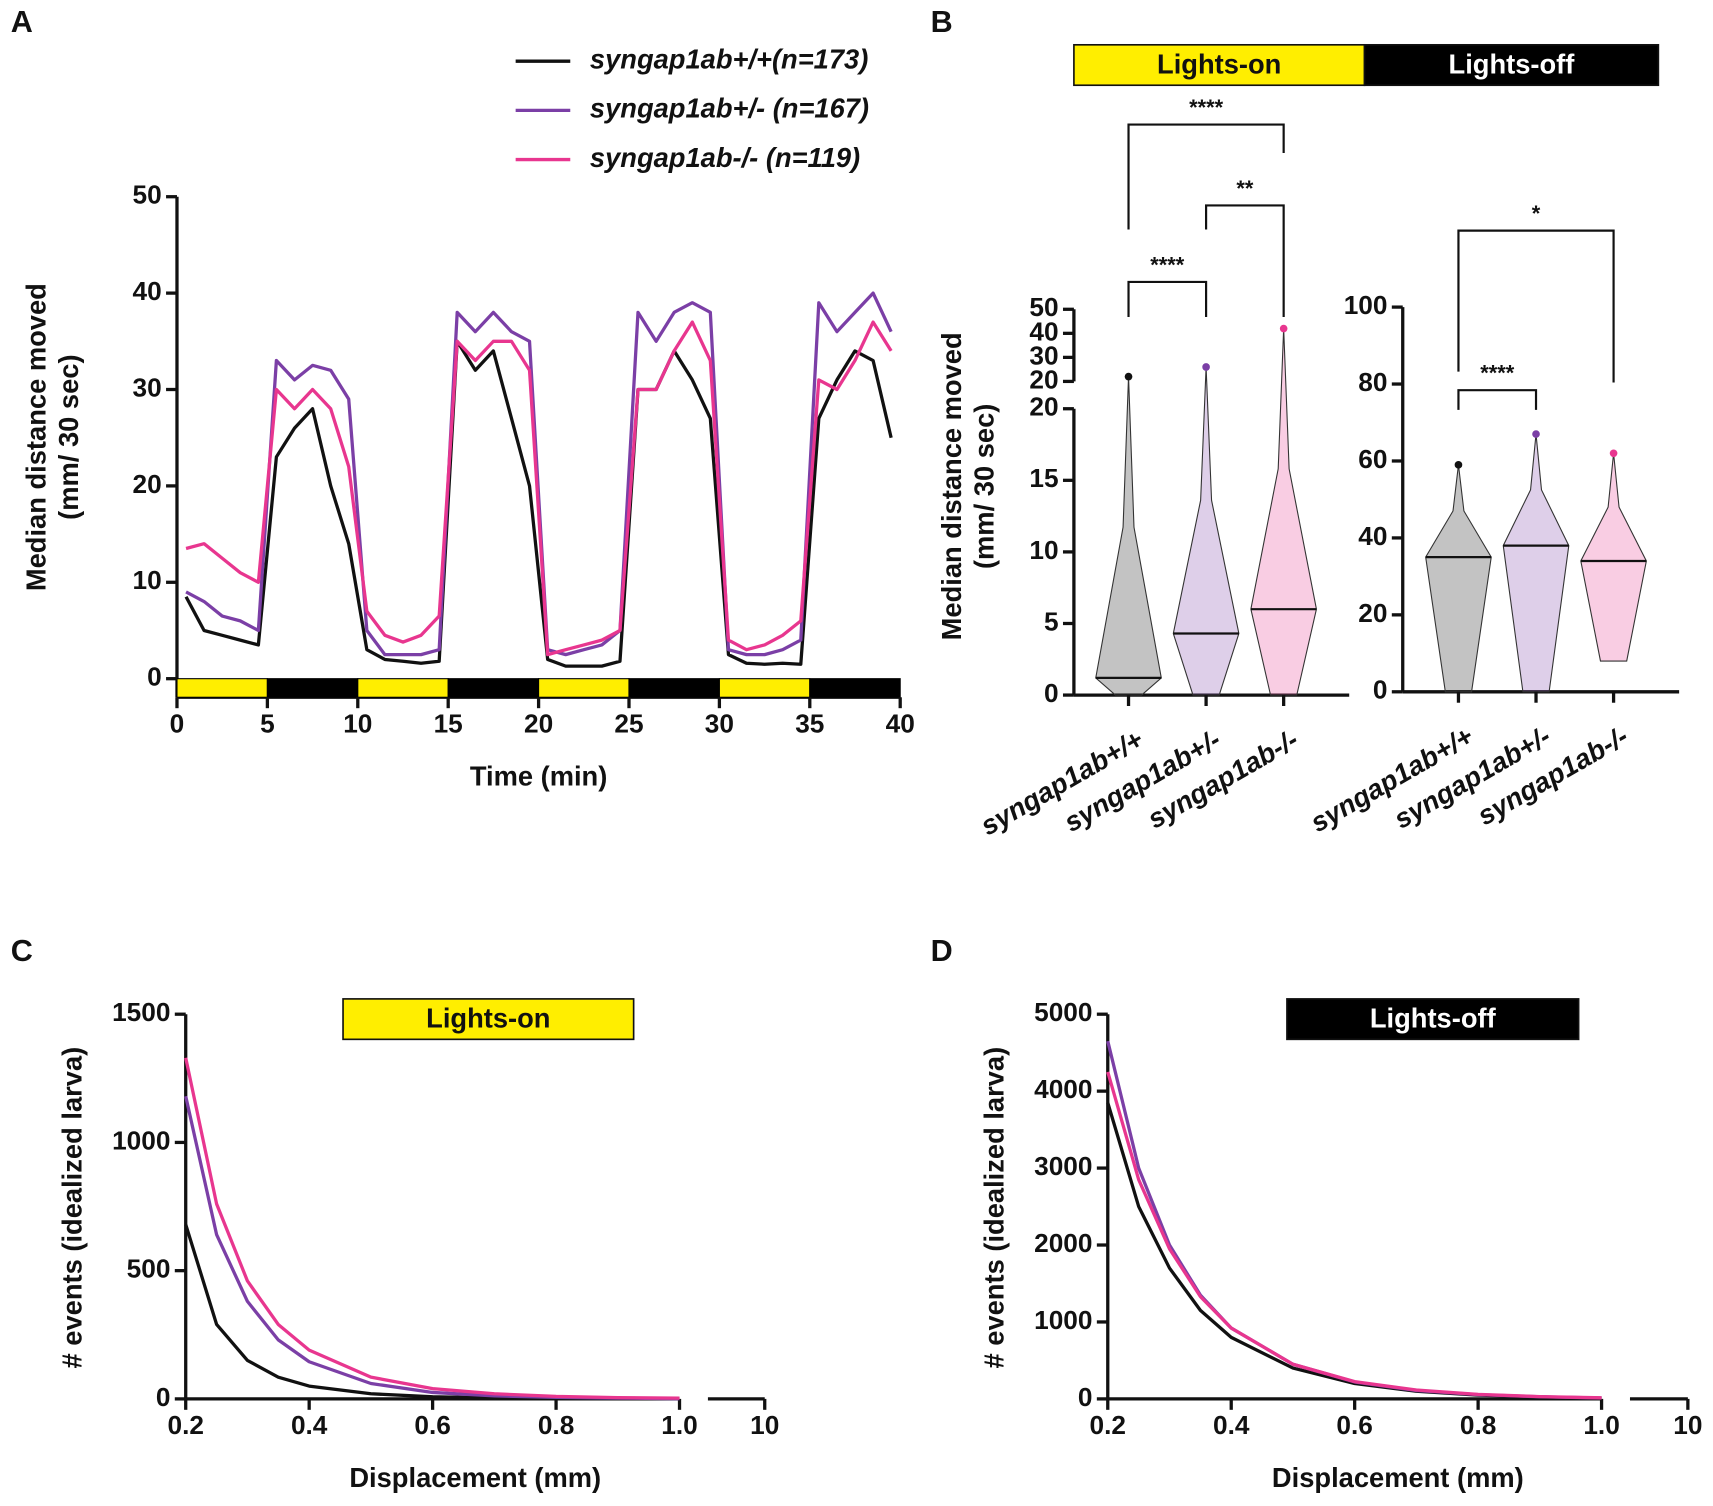 The height and width of the screenshot is (1506, 1713). Describe the element at coordinates (267, 724) in the screenshot. I see `x-tick-label: 5` at that location.